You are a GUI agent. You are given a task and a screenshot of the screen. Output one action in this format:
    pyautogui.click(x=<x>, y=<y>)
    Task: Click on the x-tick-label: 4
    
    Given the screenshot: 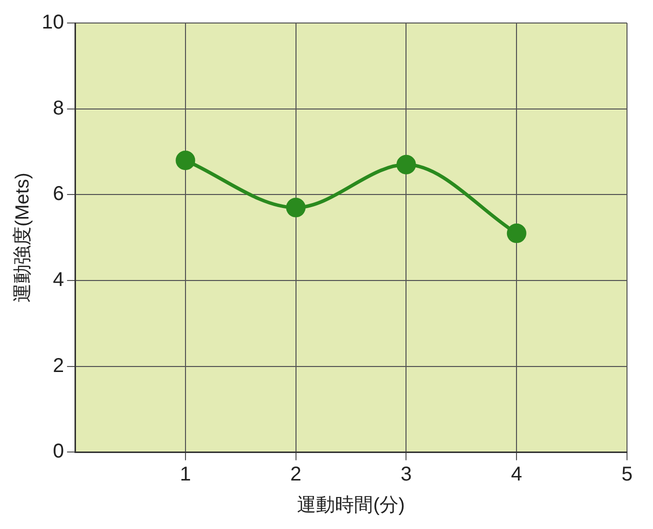 What is the action you would take?
    pyautogui.click(x=516, y=475)
    